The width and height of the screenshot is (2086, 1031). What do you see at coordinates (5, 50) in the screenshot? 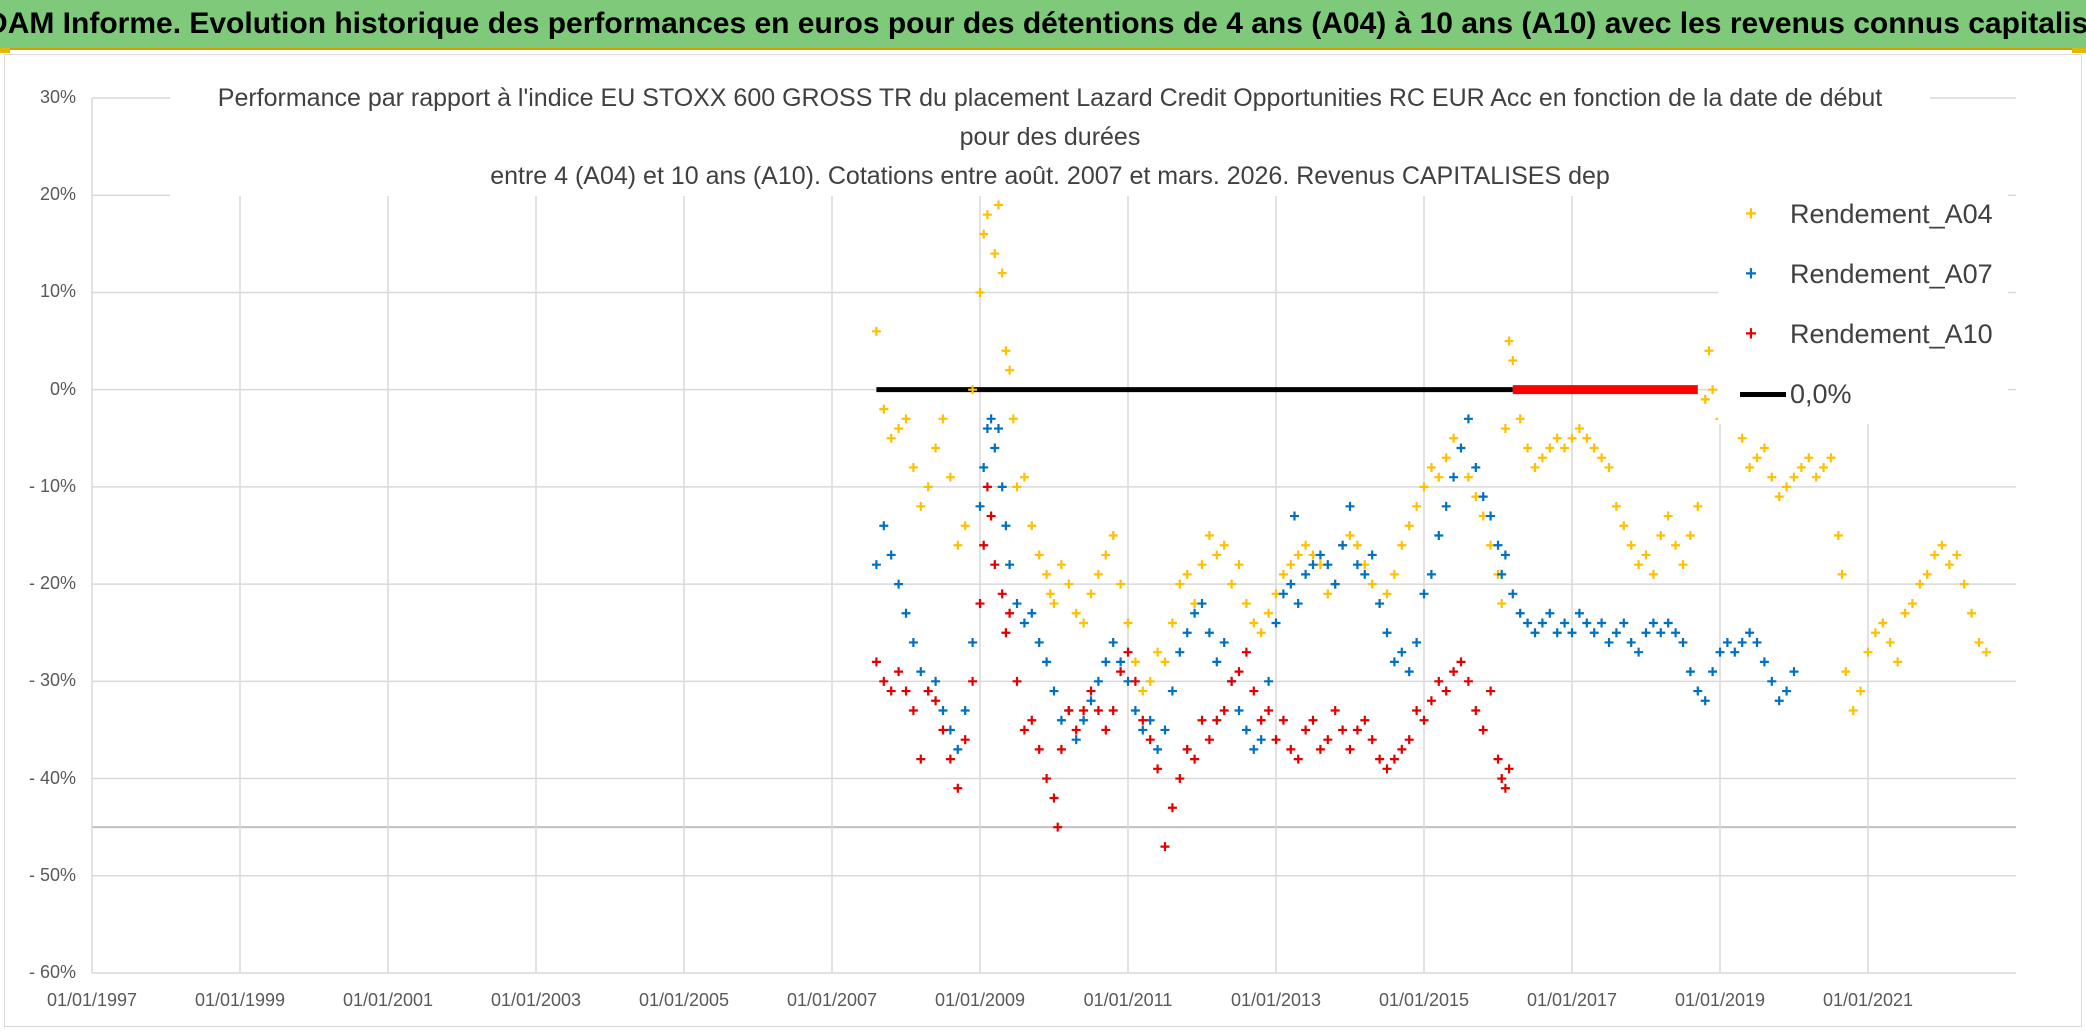
I see `banner-accent-left` at bounding box center [5, 50].